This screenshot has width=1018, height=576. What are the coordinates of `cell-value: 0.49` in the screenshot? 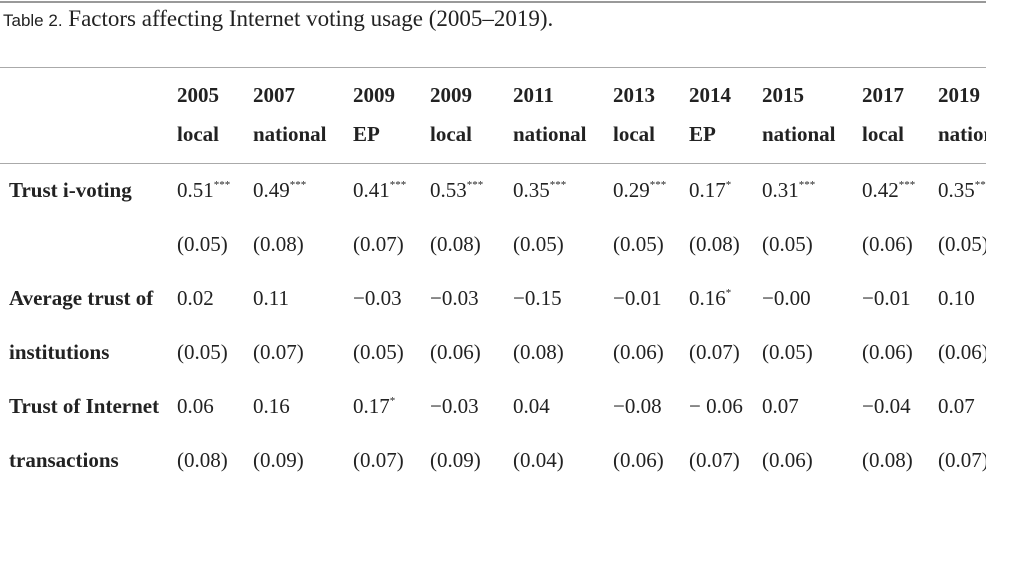 It's located at (271, 190).